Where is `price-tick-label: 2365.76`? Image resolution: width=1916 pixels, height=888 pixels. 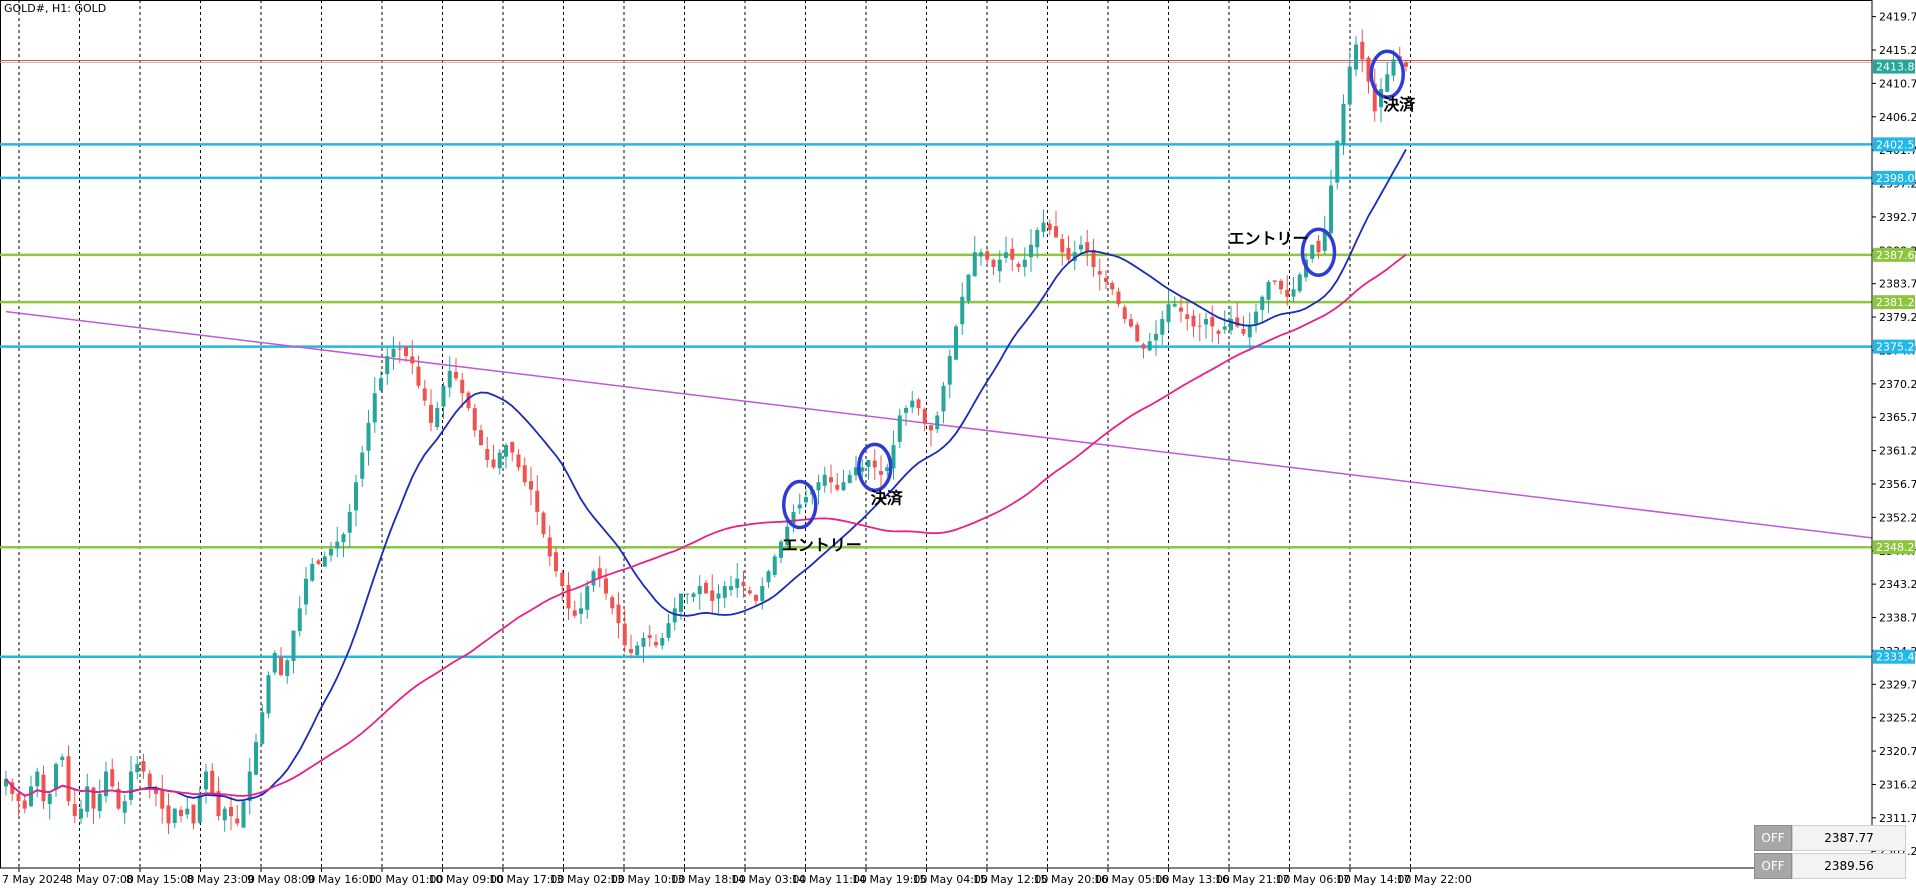 price-tick-label: 2365.76 is located at coordinates (1897, 417).